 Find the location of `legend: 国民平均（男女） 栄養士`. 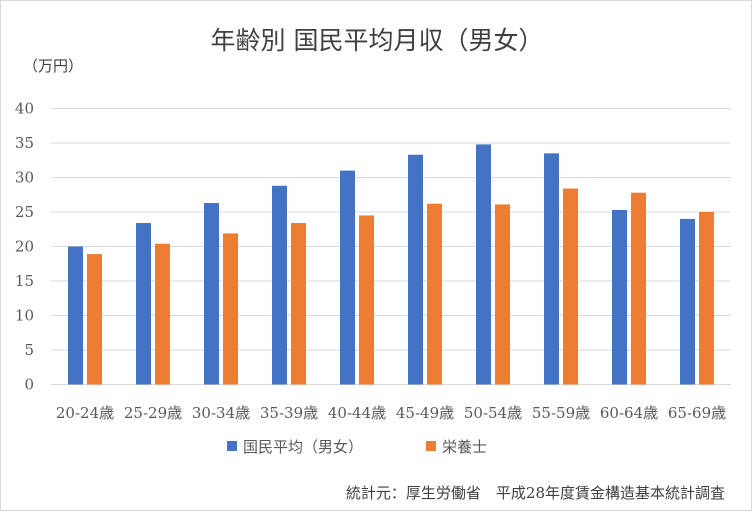

legend: 国民平均（男女） 栄養士 is located at coordinates (357, 447).